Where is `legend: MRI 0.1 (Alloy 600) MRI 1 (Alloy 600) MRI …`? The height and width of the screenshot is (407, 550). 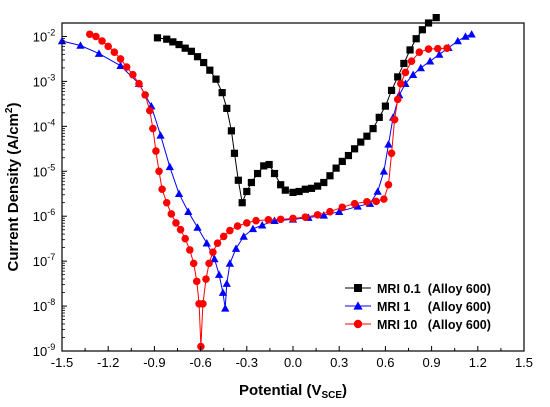 legend: MRI 0.1 (Alloy 600) MRI 1 (Alloy 600) MRI … is located at coordinates (418, 307).